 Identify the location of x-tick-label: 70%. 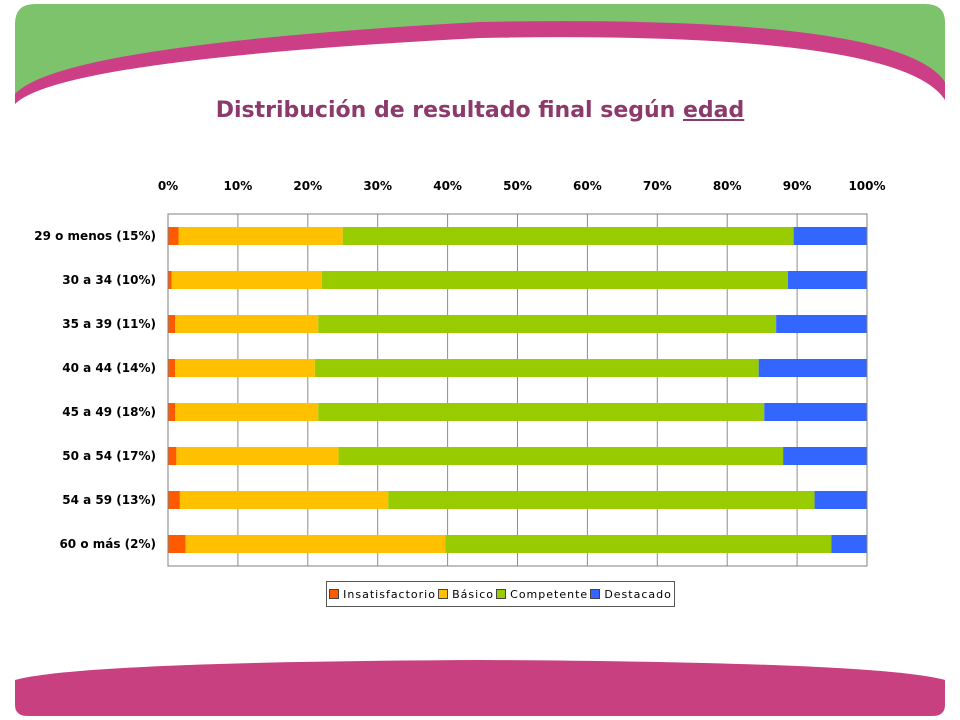
(657, 186).